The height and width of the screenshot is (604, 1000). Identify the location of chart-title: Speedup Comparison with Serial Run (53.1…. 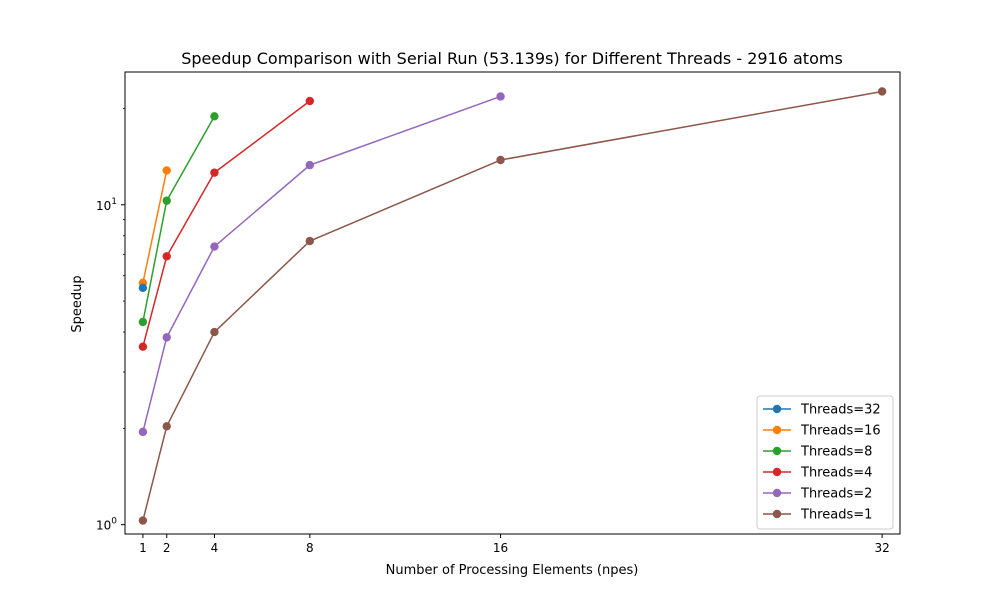
(512, 58).